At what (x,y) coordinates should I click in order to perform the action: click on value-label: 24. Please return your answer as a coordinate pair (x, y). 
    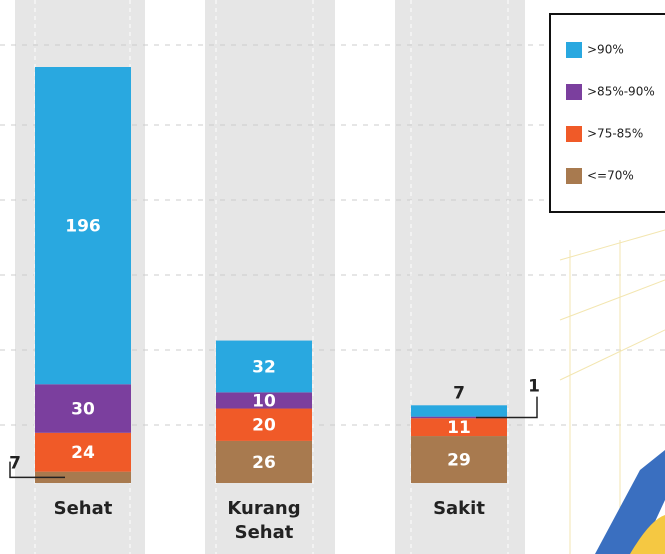
    Looking at the image, I should click on (83, 453).